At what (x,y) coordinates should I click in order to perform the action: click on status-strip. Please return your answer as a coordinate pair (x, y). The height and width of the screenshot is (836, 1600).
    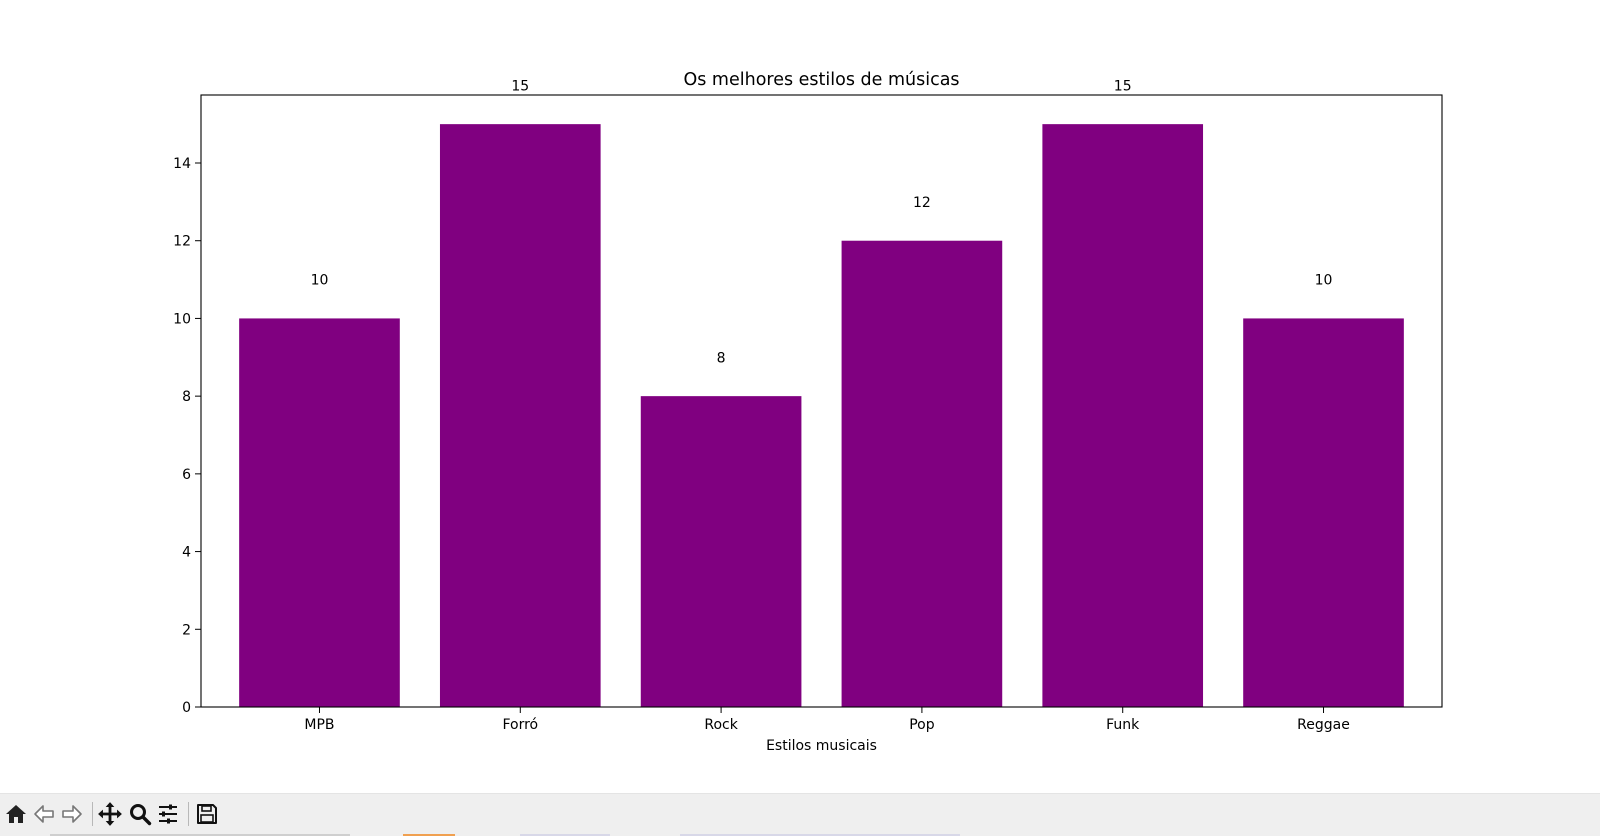
    Looking at the image, I should click on (800, 834).